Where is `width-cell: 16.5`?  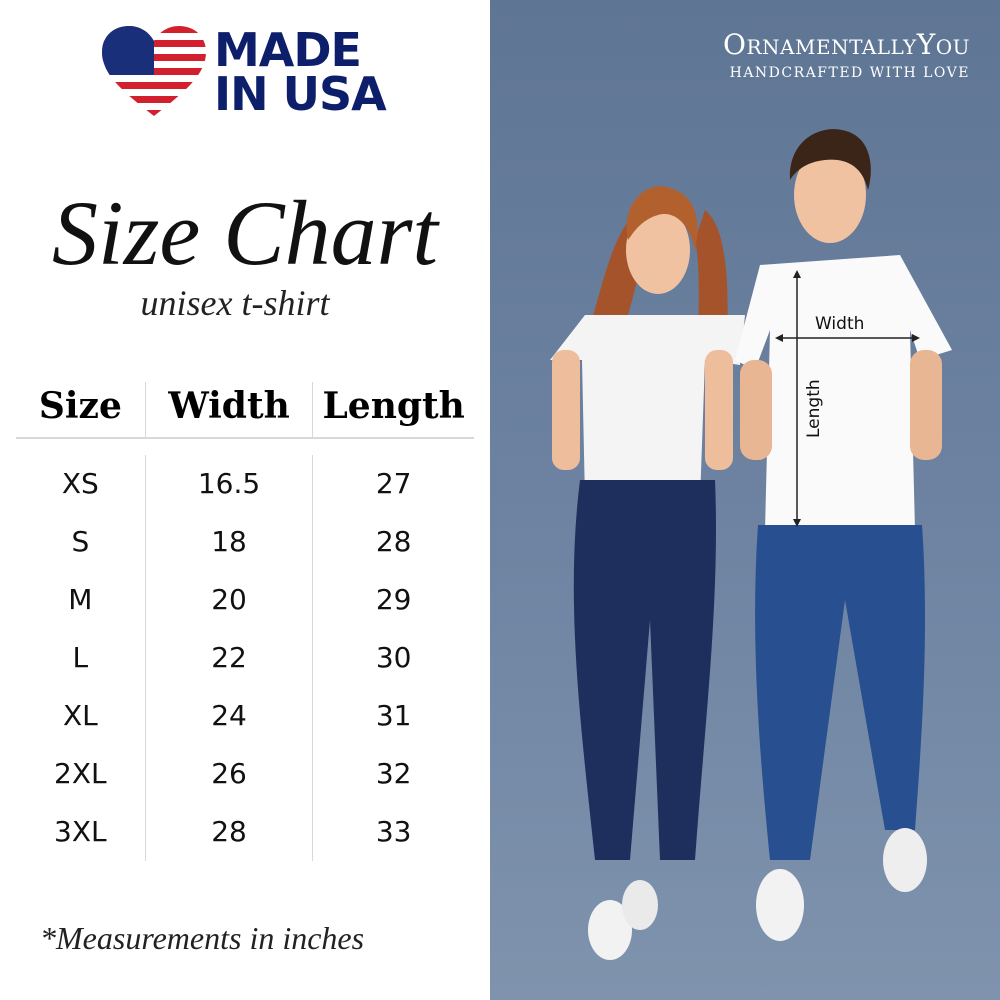 width-cell: 16.5 is located at coordinates (228, 484).